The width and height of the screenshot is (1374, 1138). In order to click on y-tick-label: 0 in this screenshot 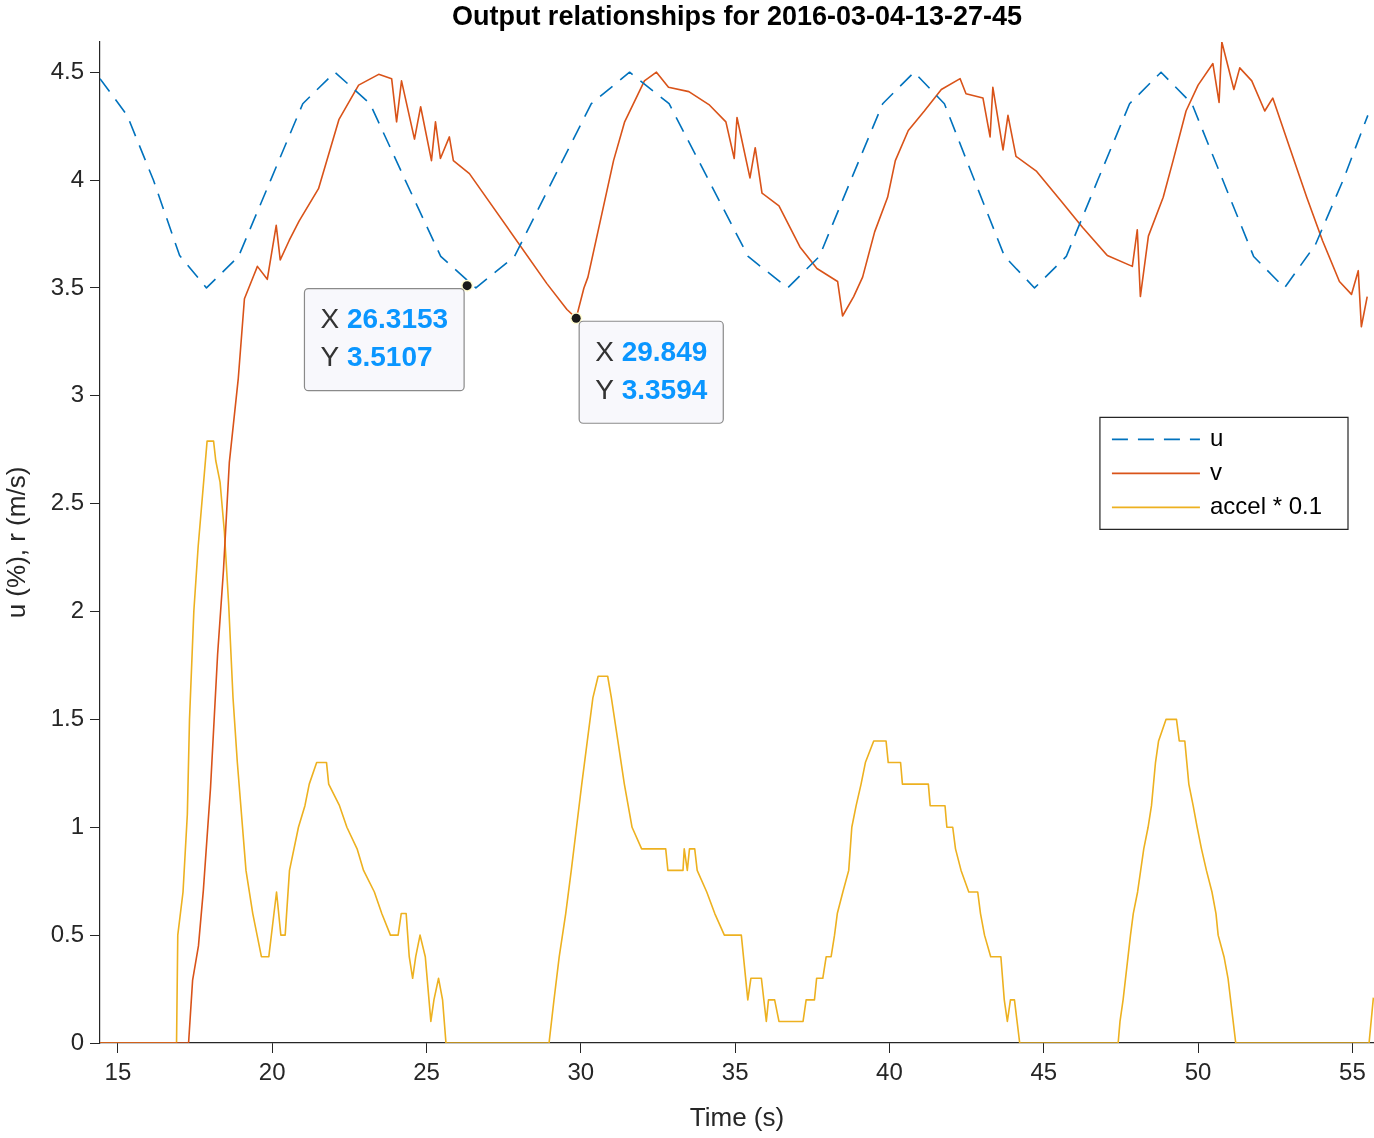, I will do `click(77, 1041)`.